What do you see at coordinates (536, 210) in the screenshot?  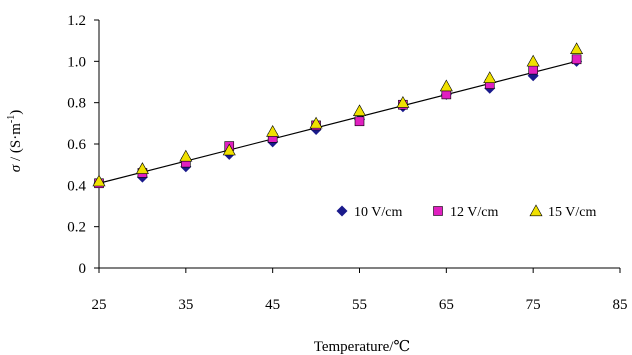 I see `legend-marker-triangle` at bounding box center [536, 210].